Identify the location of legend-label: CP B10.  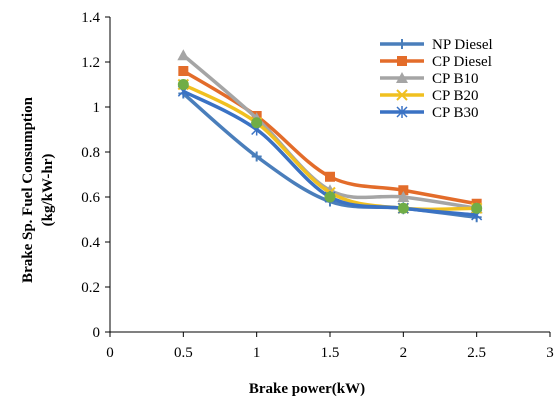
(455, 79).